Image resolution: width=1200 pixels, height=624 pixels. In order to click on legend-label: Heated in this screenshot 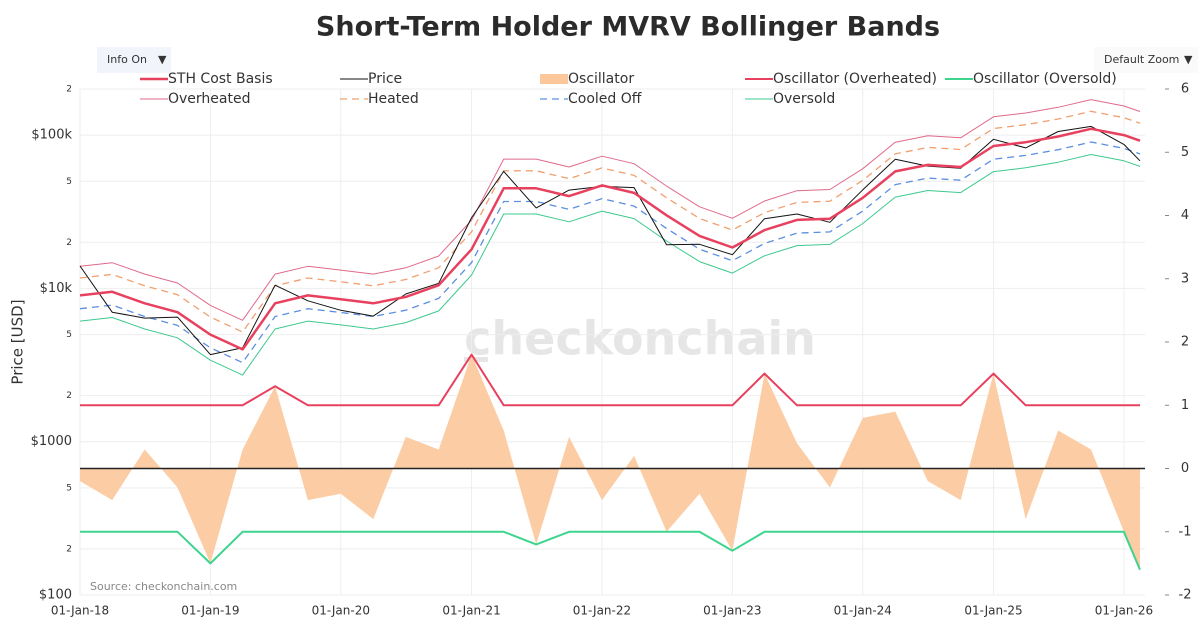, I will do `click(393, 99)`.